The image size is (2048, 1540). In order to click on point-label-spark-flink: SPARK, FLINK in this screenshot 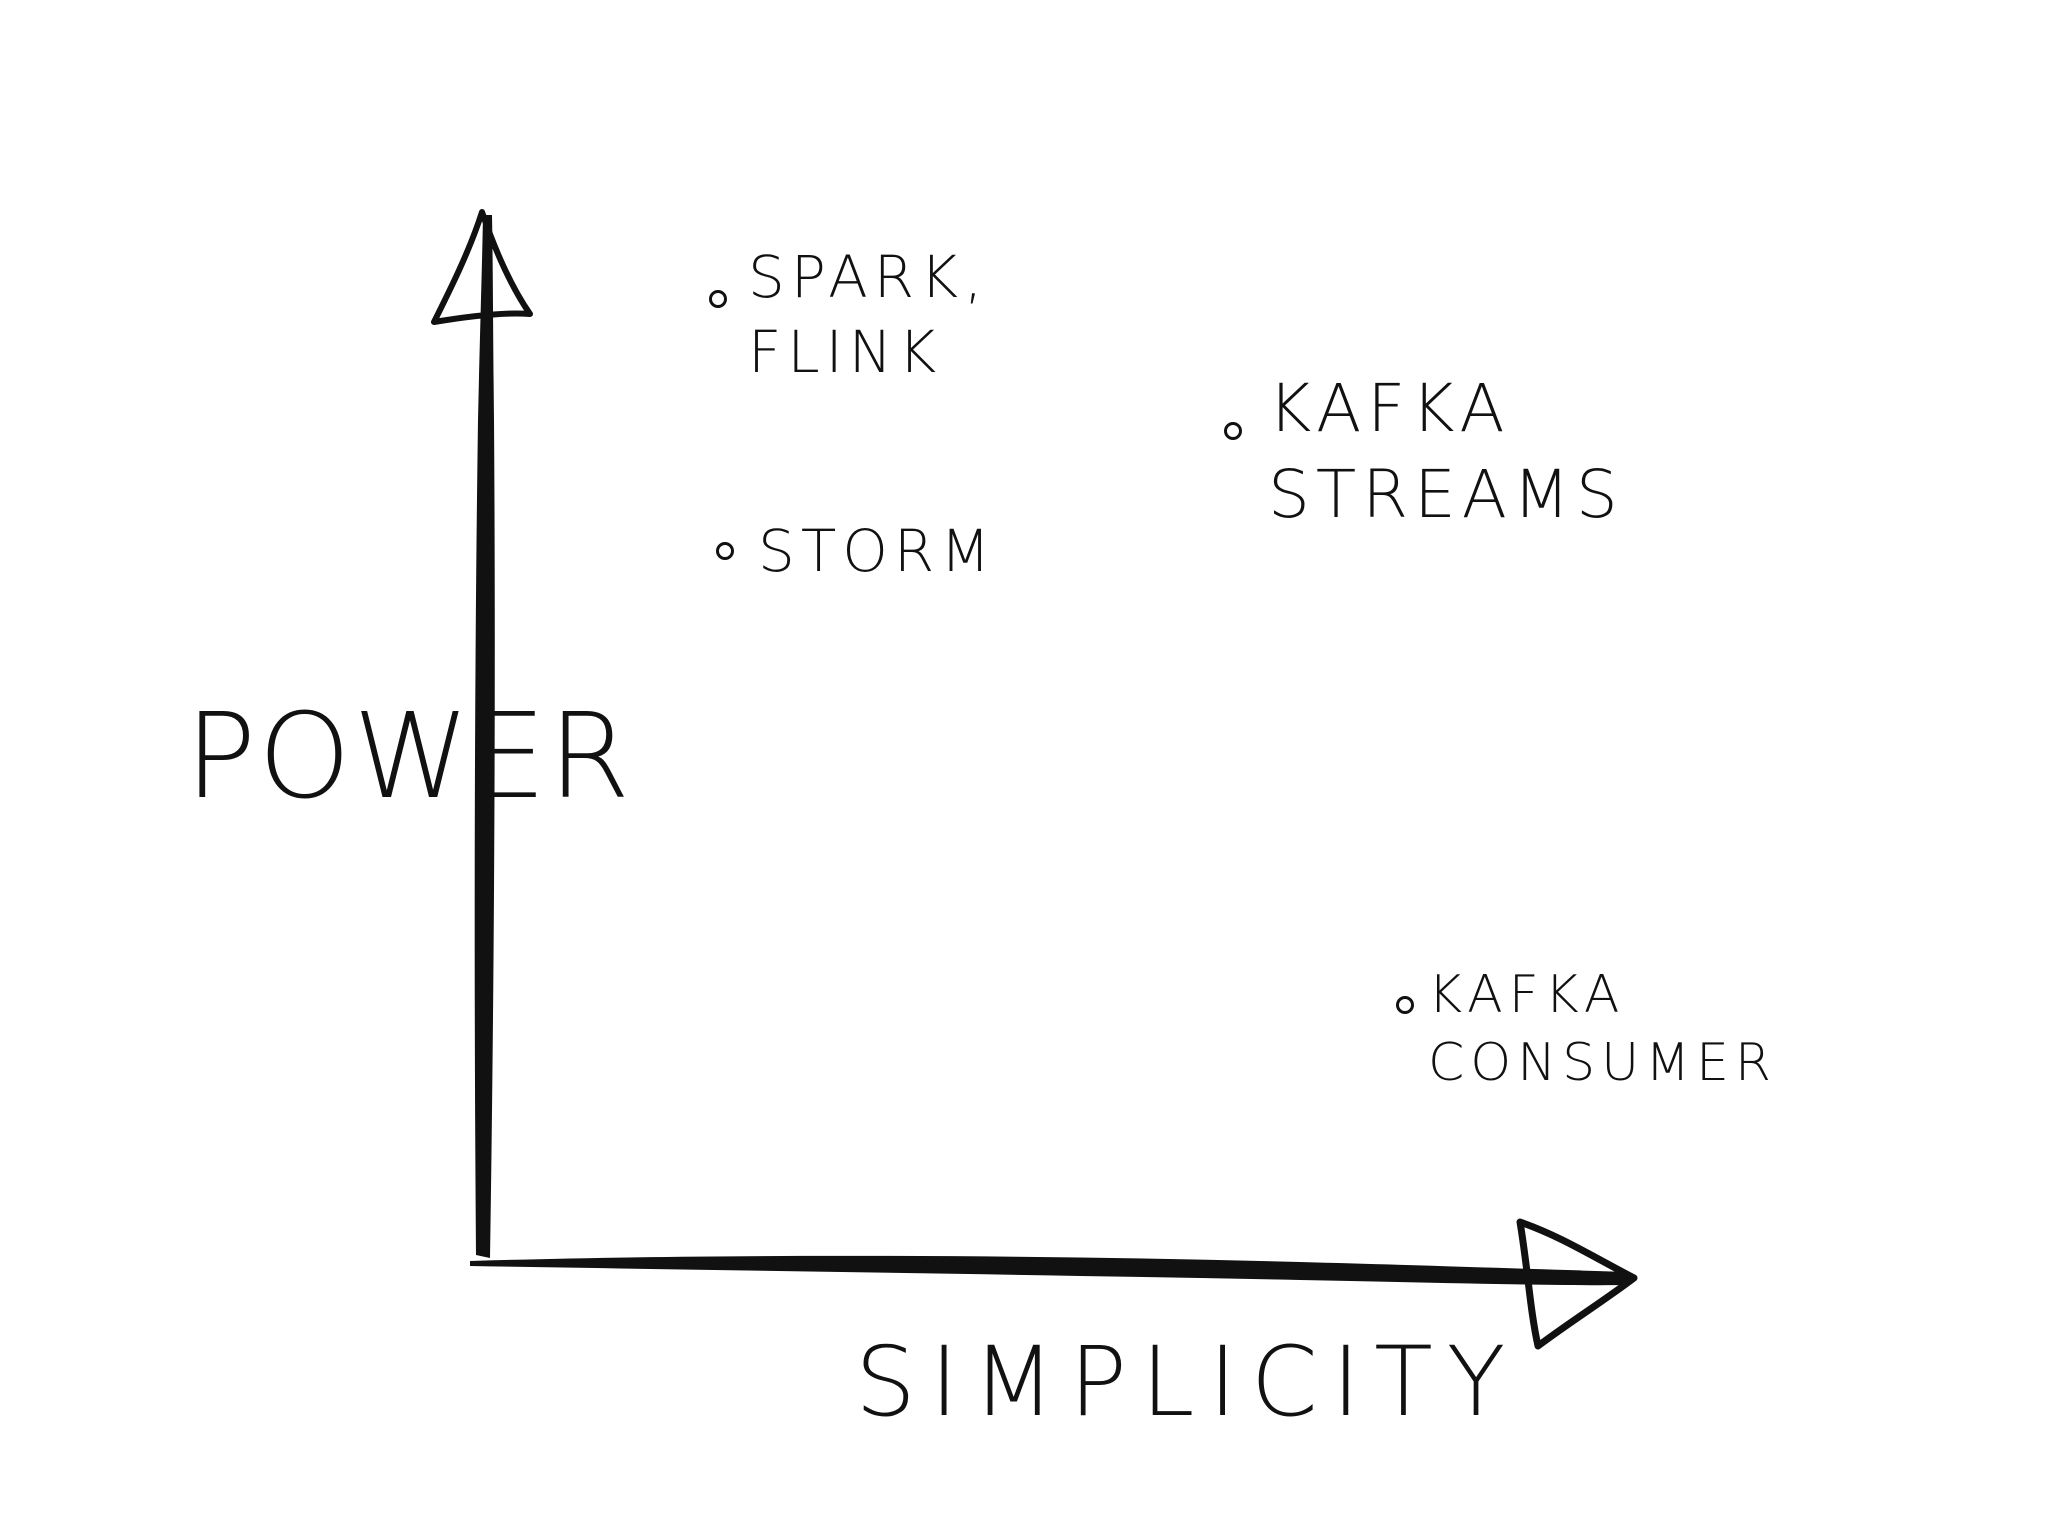, I will do `click(868, 315)`.